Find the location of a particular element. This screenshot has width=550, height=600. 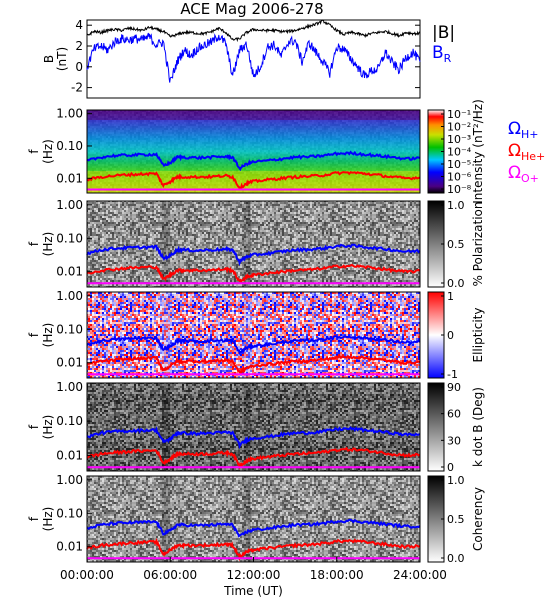

colorbar-label: Ellipticity is located at coordinates (478, 335).